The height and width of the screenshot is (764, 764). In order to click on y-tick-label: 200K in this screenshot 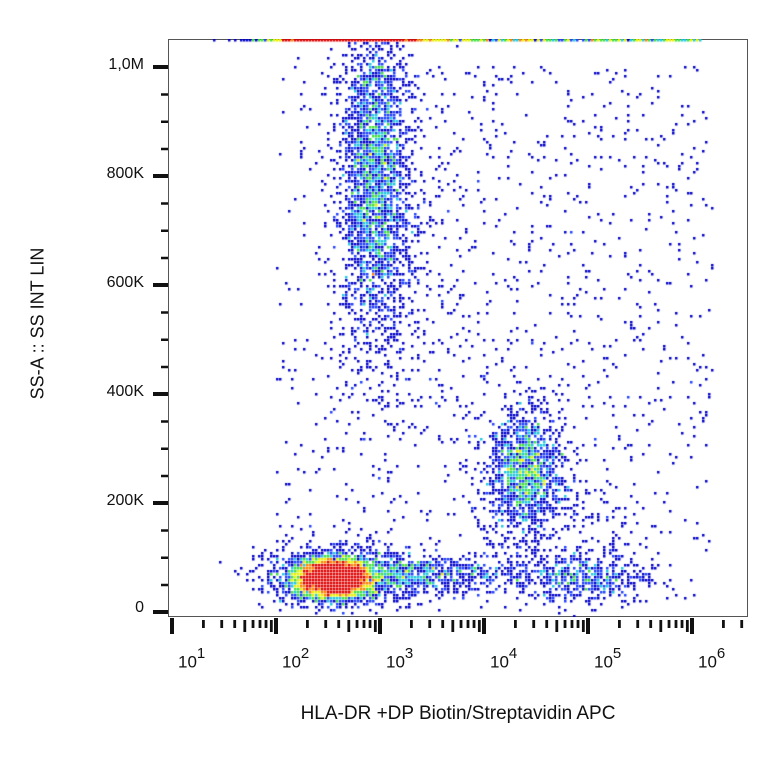, I will do `click(125, 500)`.